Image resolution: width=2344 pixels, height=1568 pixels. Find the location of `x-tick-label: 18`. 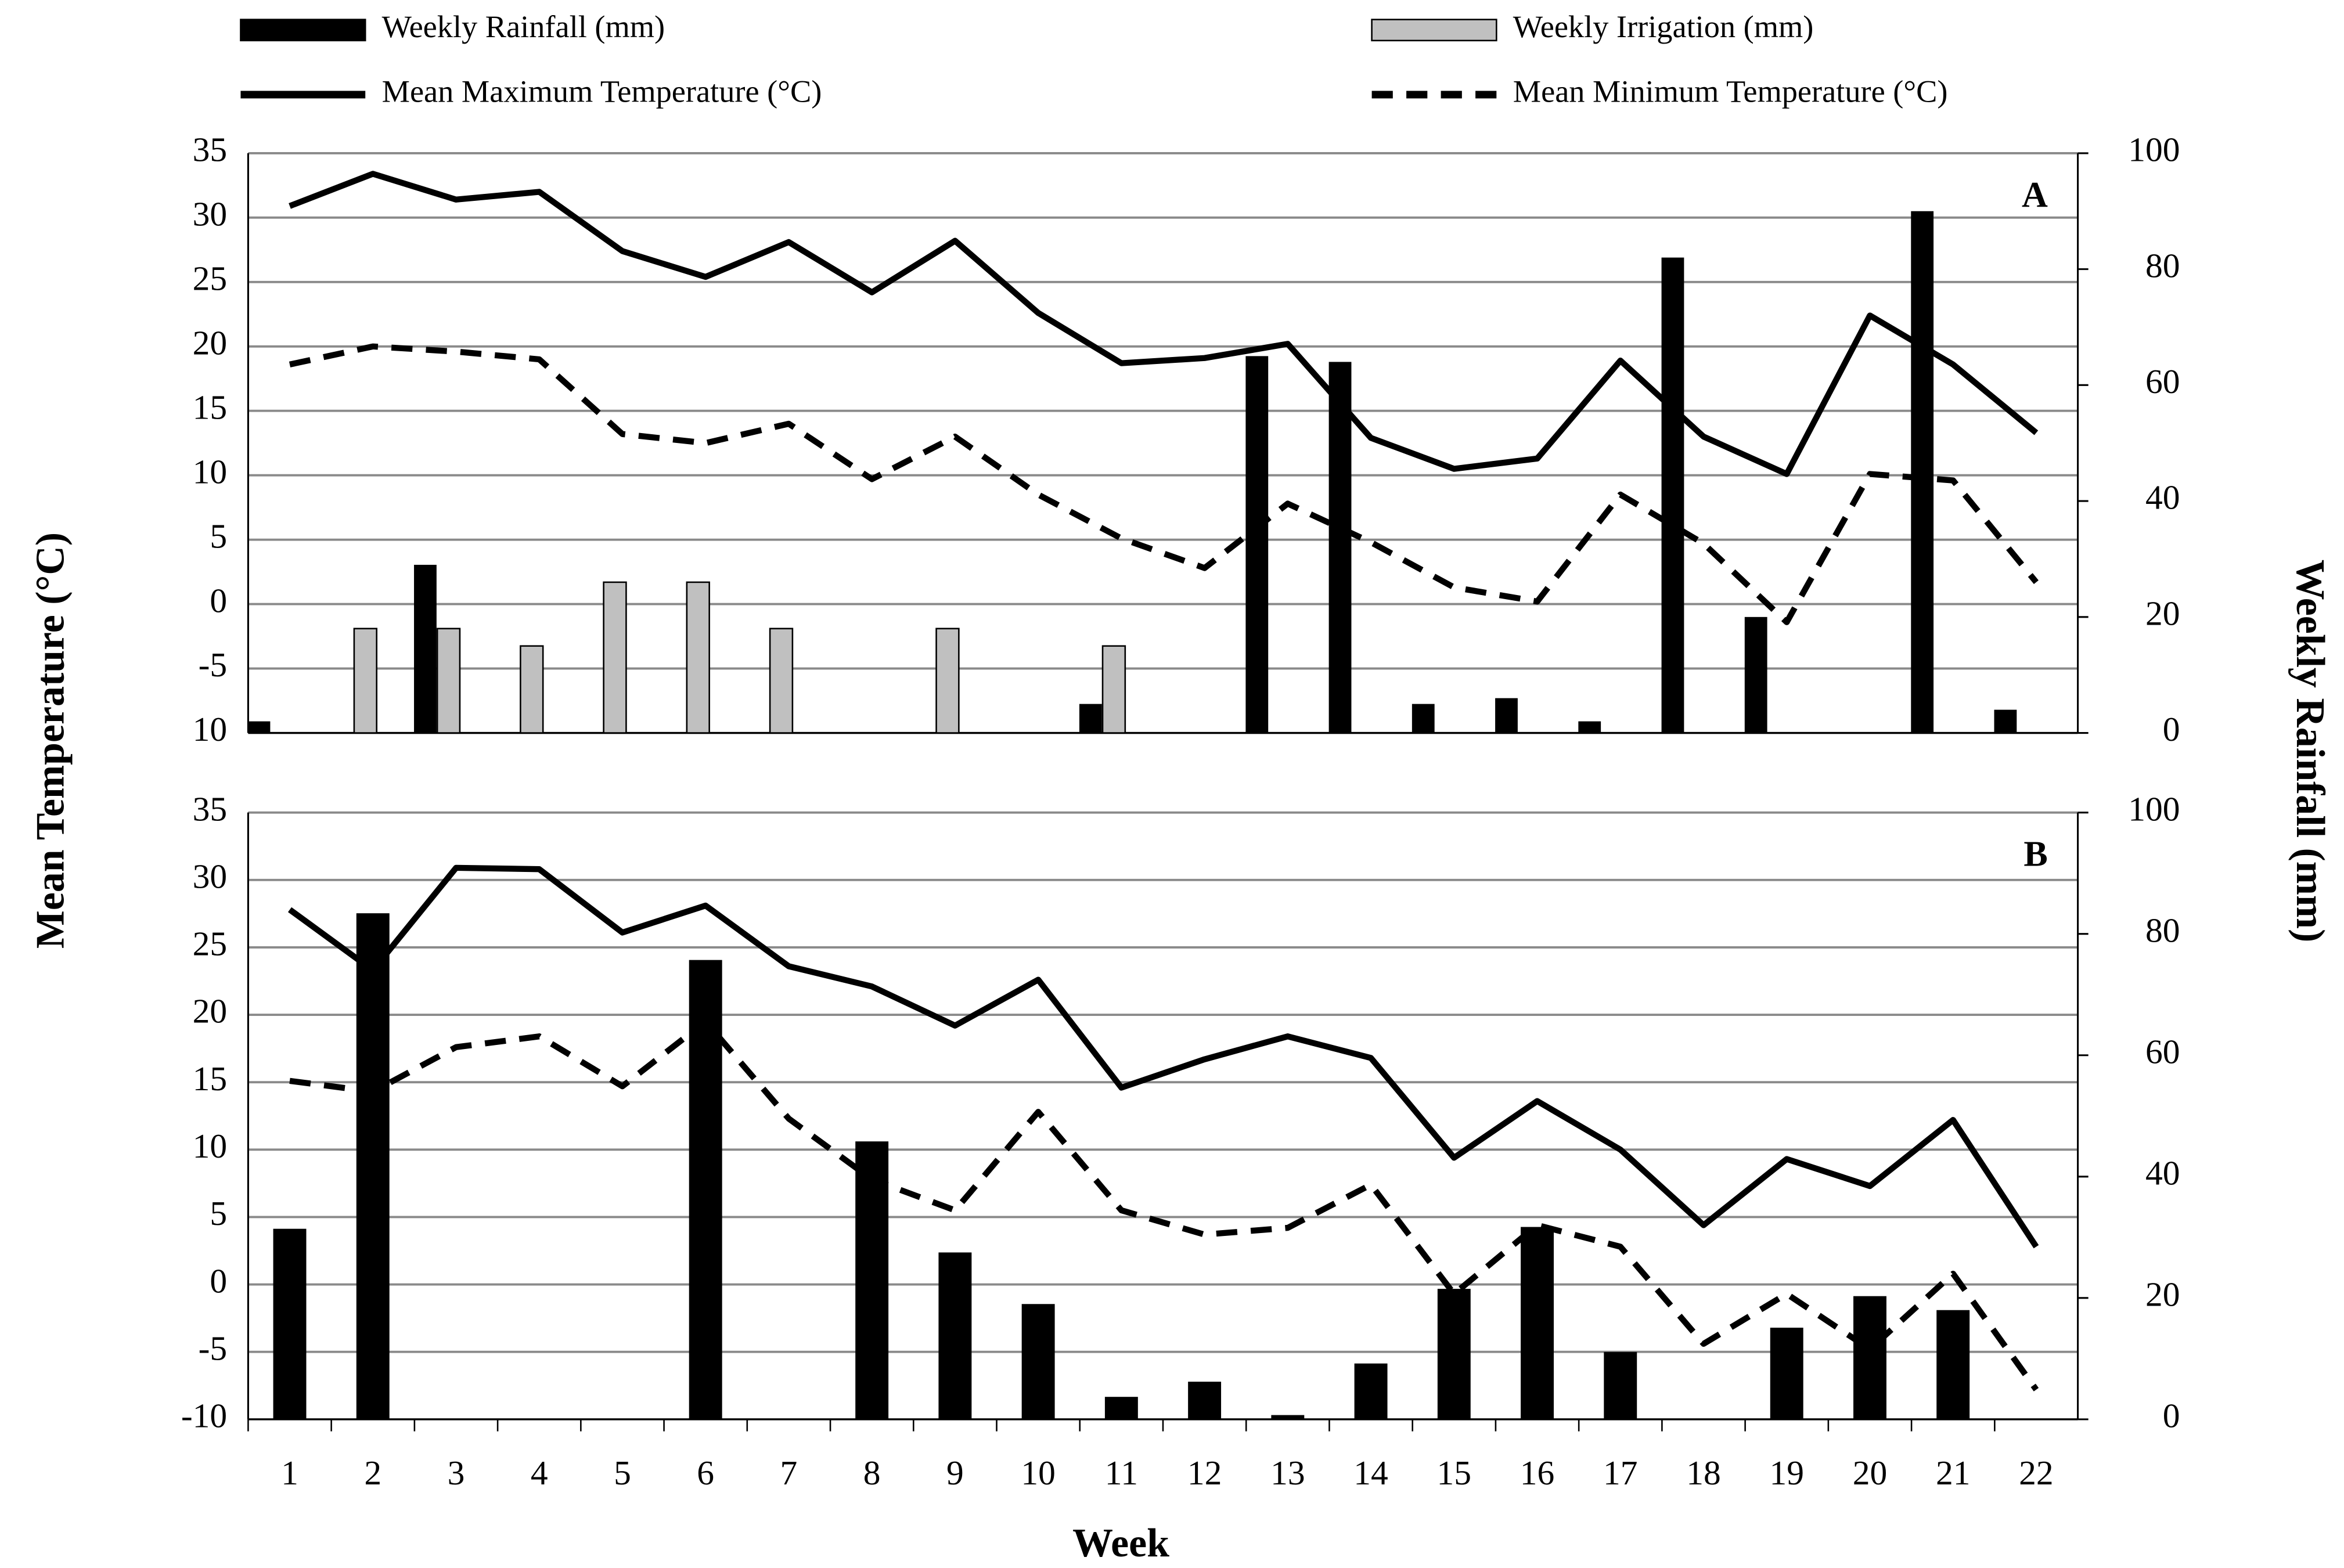

x-tick-label: 18 is located at coordinates (1703, 1473).